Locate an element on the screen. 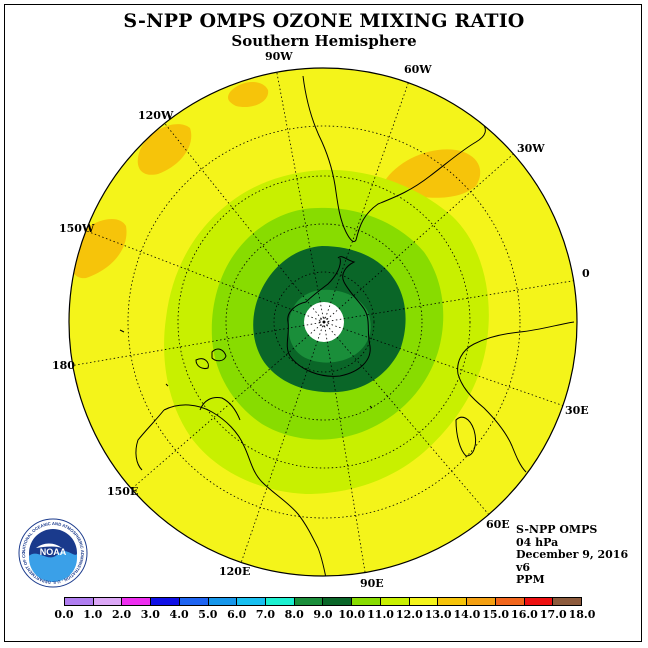 The height and width of the screenshot is (648, 648). lon-label-60e: 60E is located at coordinates (498, 524).